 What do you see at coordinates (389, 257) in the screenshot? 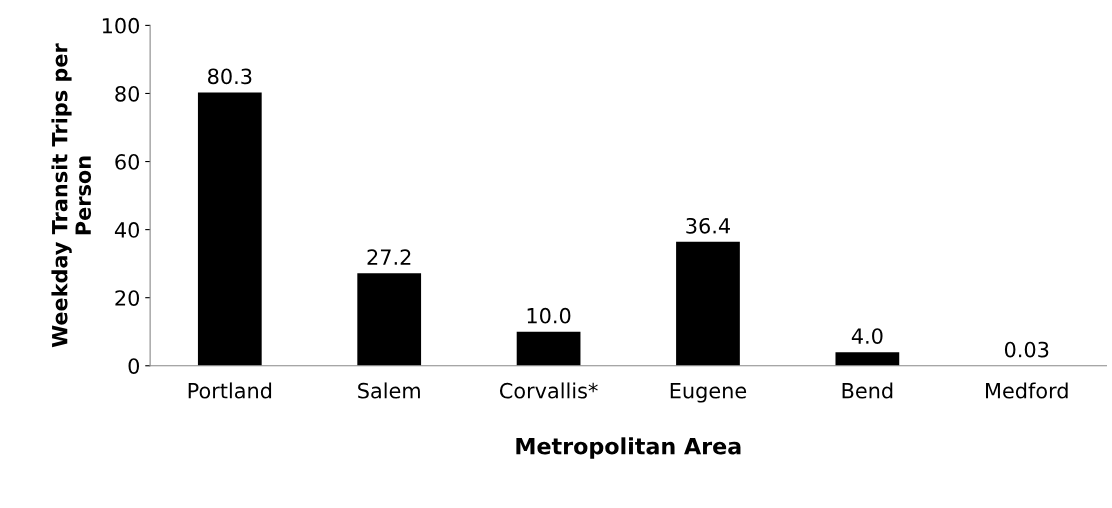
I see `data-label: 27.2` at bounding box center [389, 257].